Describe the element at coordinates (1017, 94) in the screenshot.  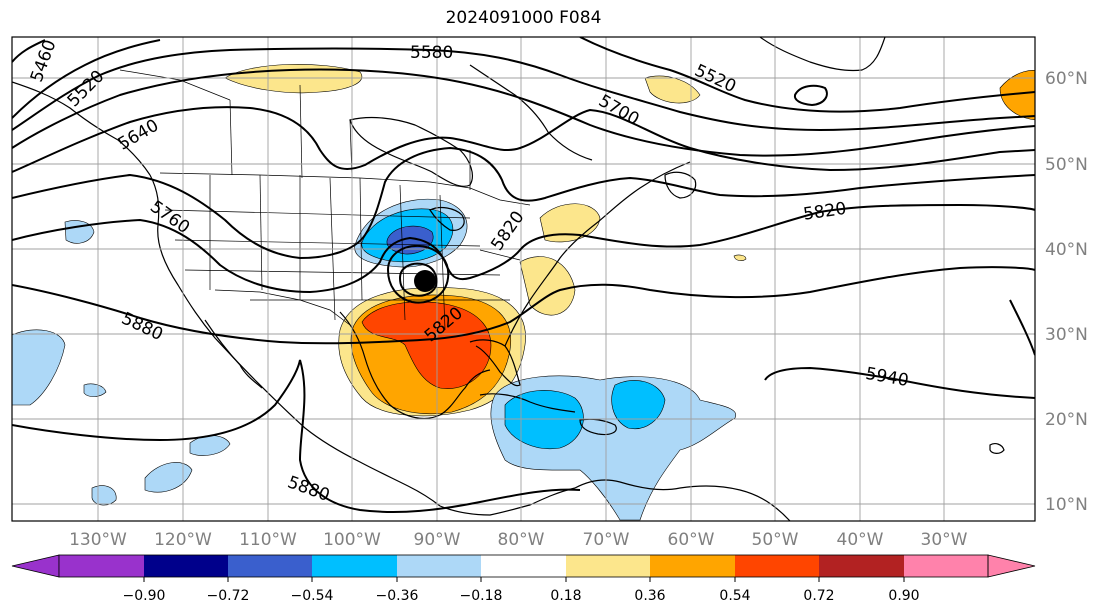
I see `anomaly-pos-east-atlantic` at that location.